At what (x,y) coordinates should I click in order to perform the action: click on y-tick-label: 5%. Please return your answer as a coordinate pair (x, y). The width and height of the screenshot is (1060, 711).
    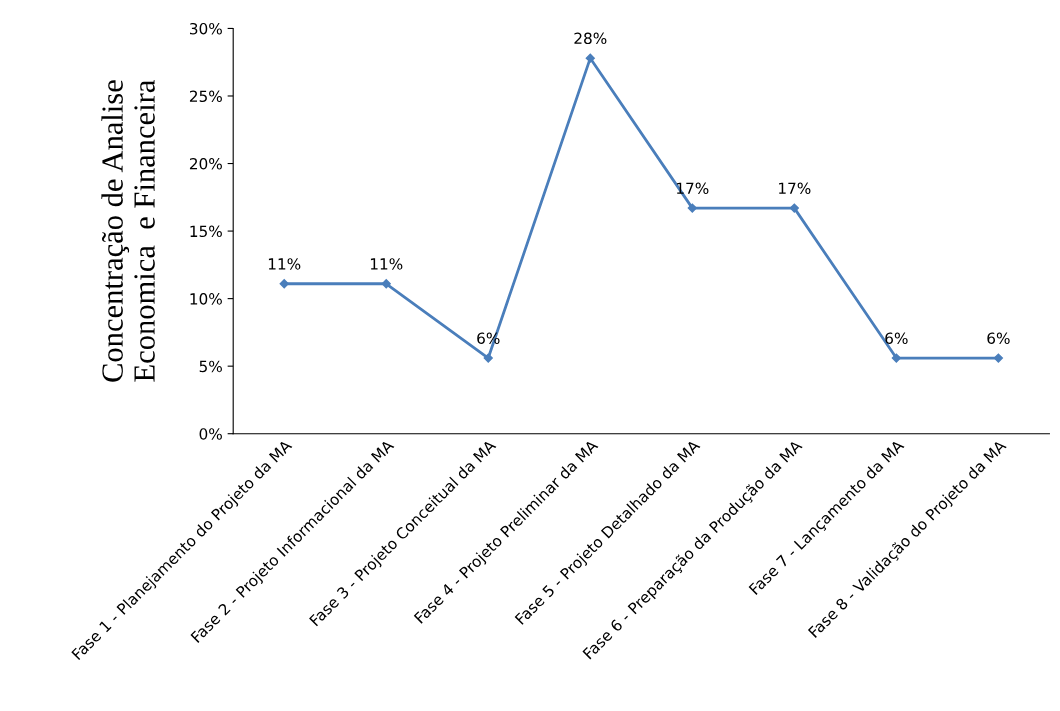
    Looking at the image, I should click on (210, 366).